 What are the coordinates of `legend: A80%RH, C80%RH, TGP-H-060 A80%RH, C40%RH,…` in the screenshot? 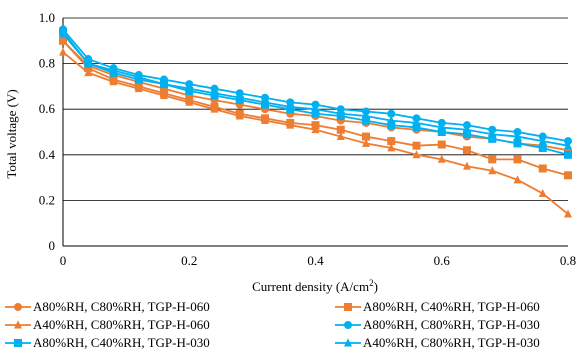 It's located at (272, 324).